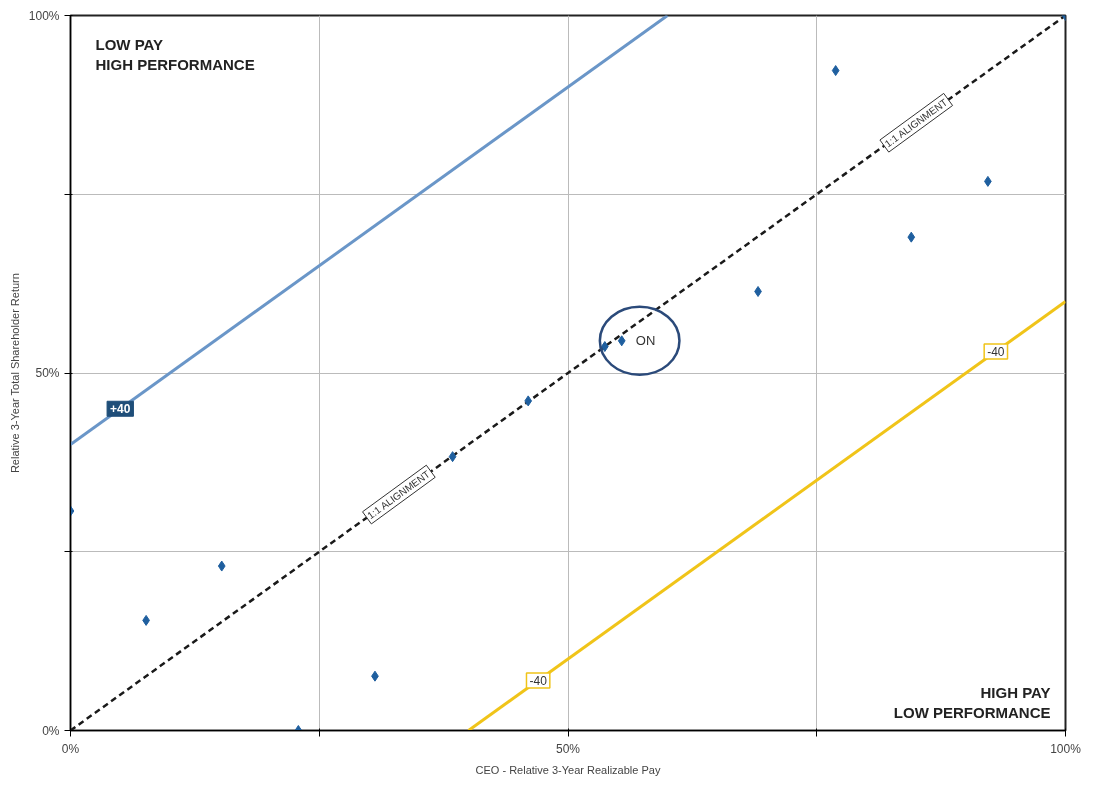 The width and height of the screenshot is (1098, 799). What do you see at coordinates (175, 54) in the screenshot?
I see `annotation: LOW PAY HIGH PERFORMANCE` at bounding box center [175, 54].